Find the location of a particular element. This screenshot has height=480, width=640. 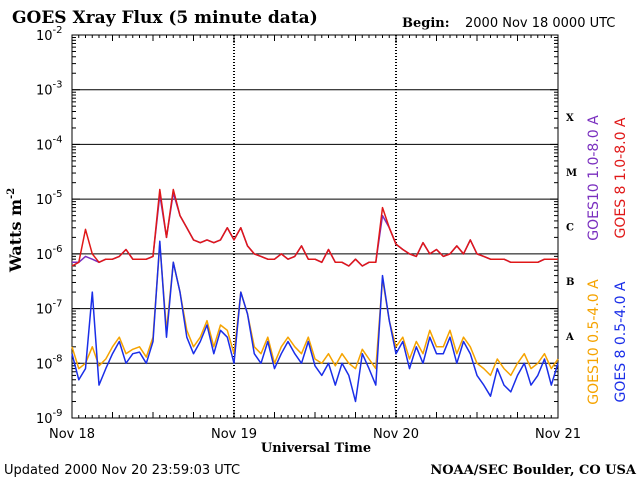

y-axis-label: Watts m-2 is located at coordinates (15, 230).